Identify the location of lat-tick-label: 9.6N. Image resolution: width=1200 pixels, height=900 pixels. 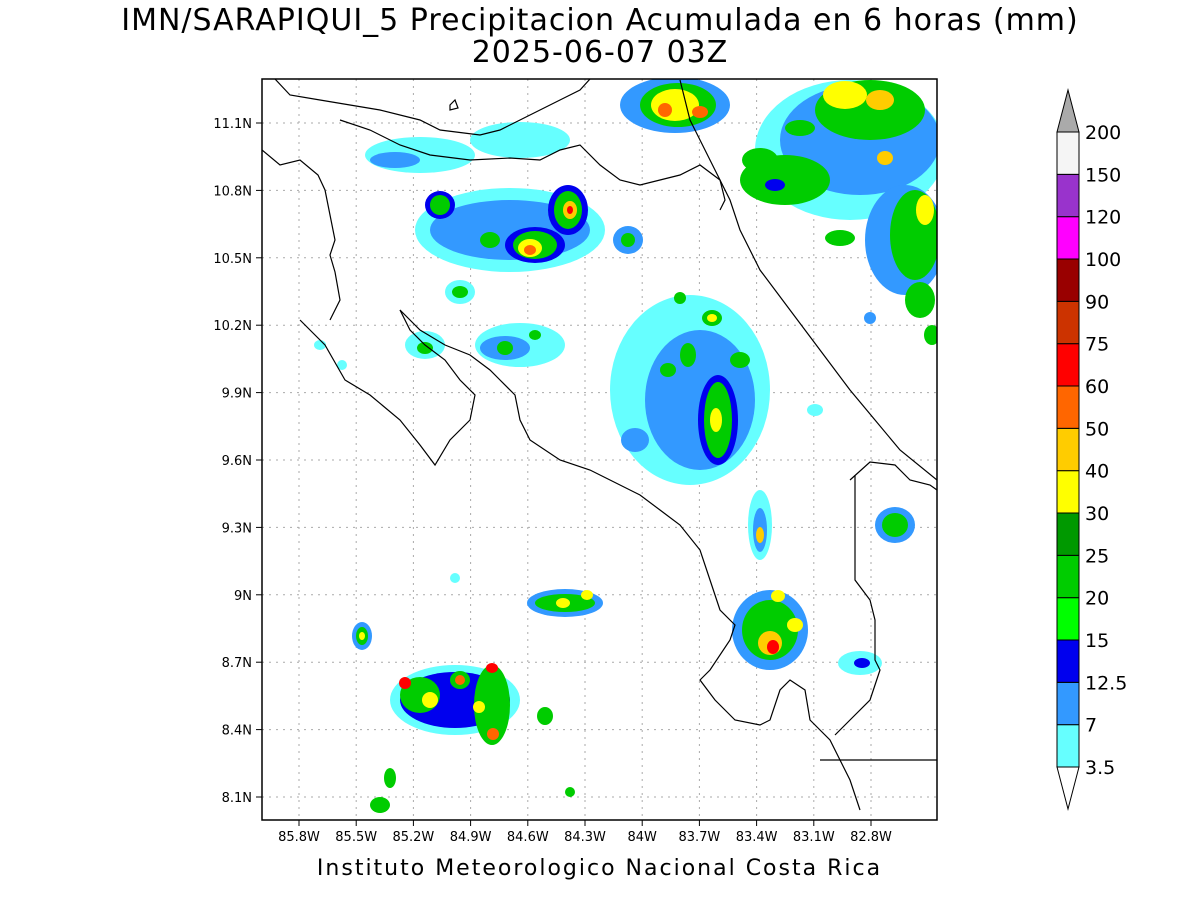
(237, 461).